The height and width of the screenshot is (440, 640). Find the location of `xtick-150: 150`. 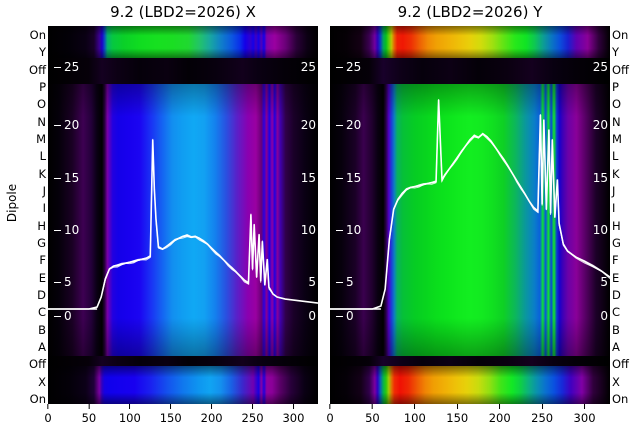

xtick-150: 150 is located at coordinates (457, 414).